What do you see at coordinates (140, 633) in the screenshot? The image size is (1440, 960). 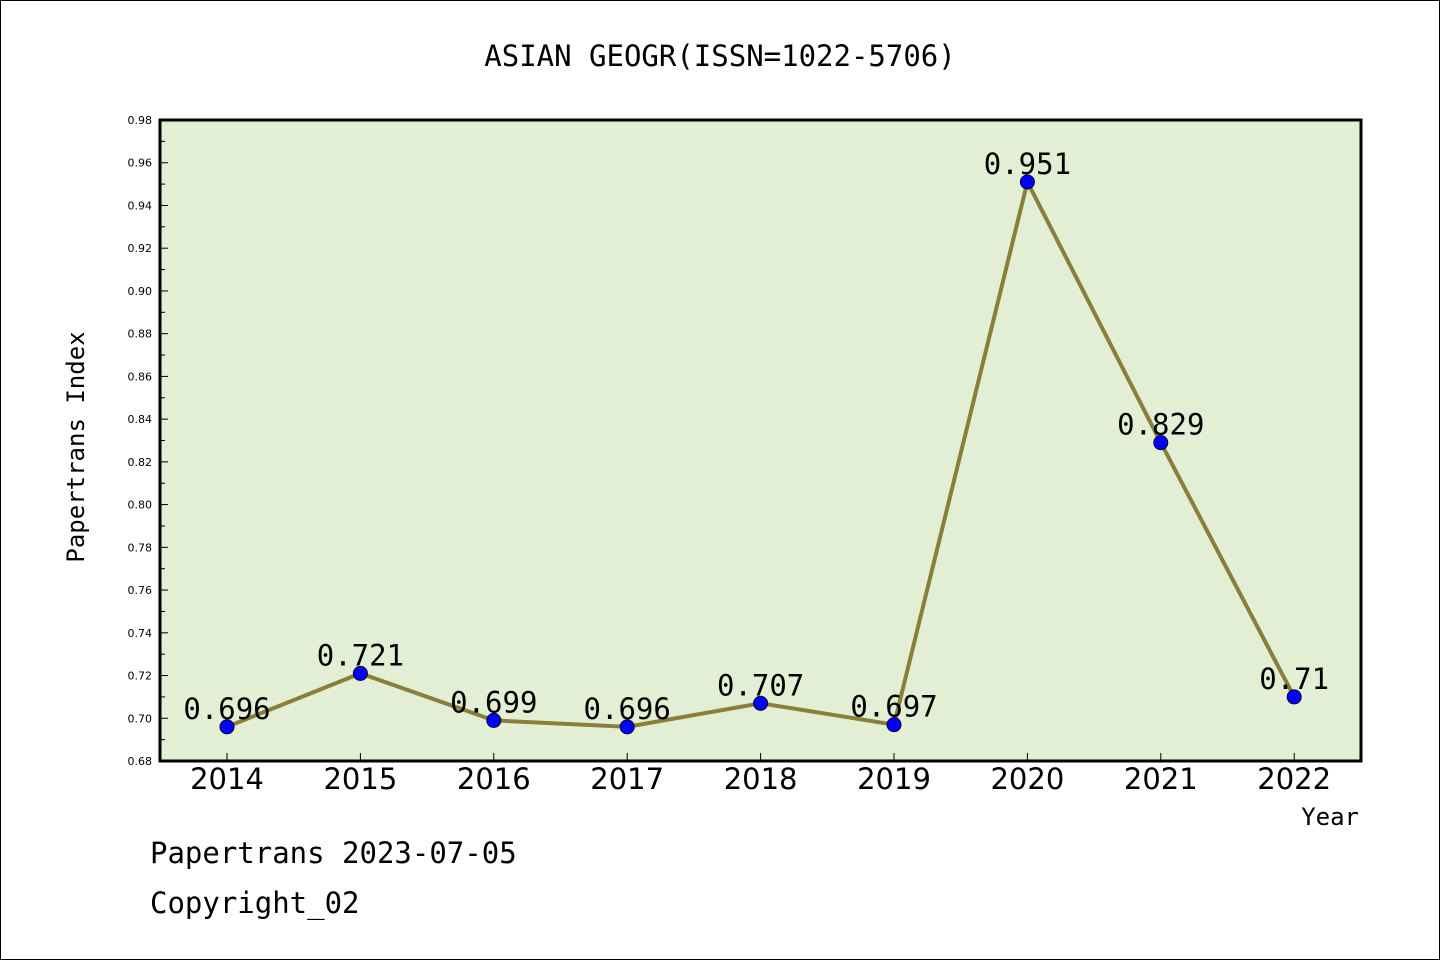 I see `y-tick-label: 0.74` at bounding box center [140, 633].